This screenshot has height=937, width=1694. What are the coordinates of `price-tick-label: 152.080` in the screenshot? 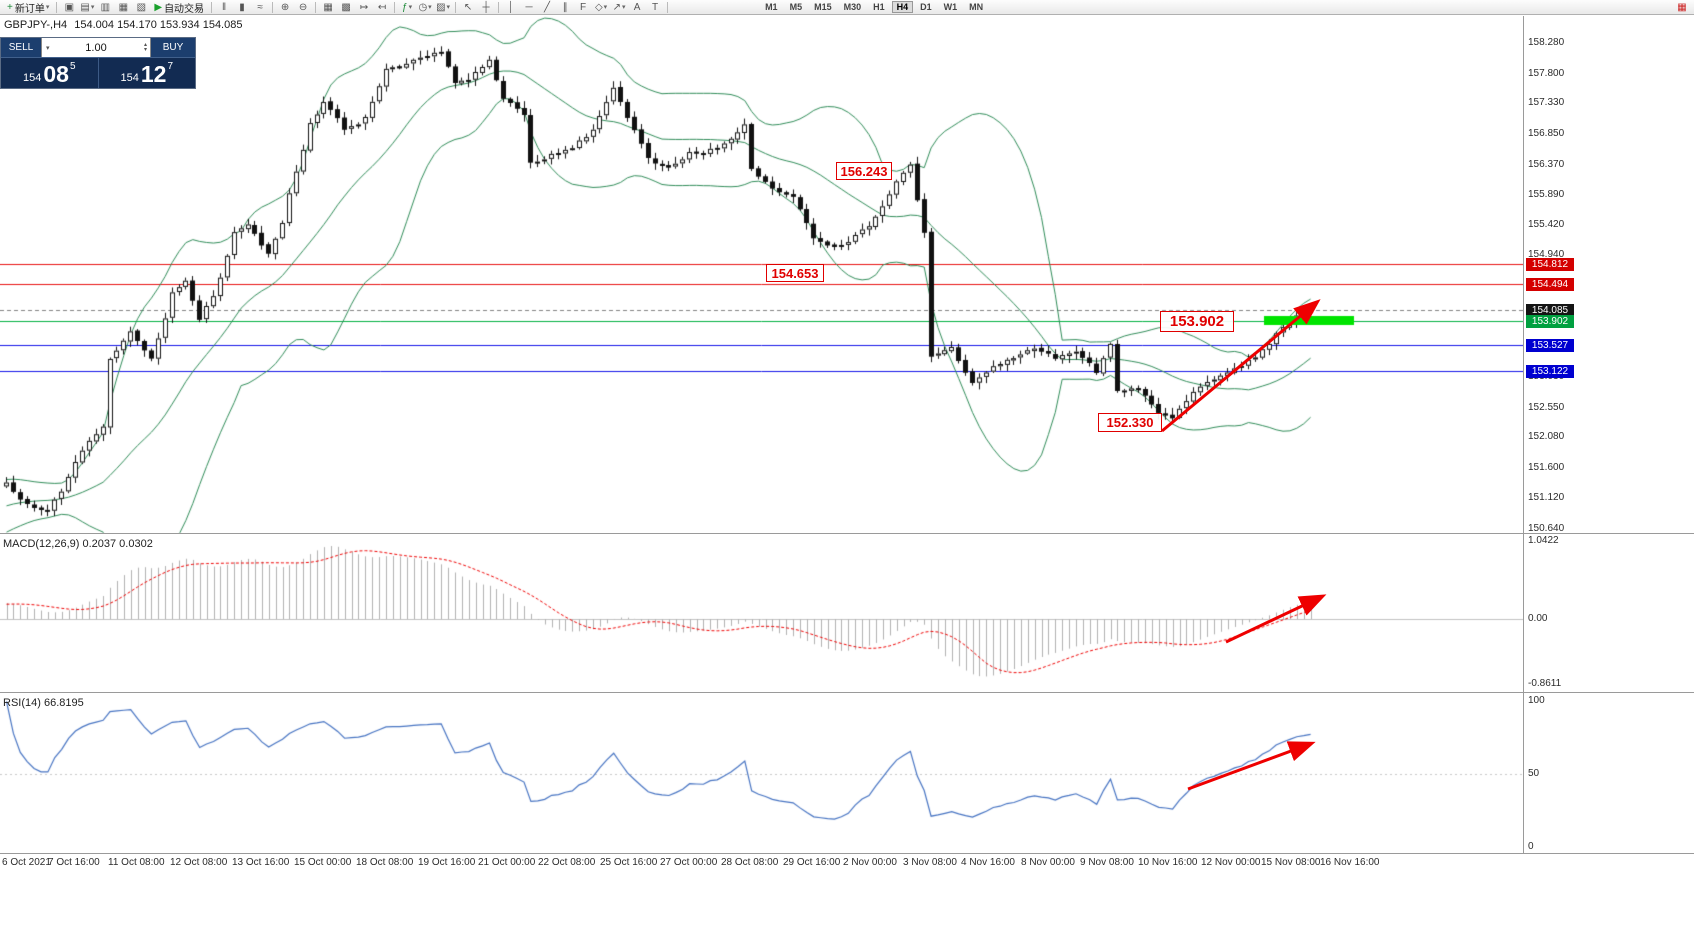 It's located at (1546, 437).